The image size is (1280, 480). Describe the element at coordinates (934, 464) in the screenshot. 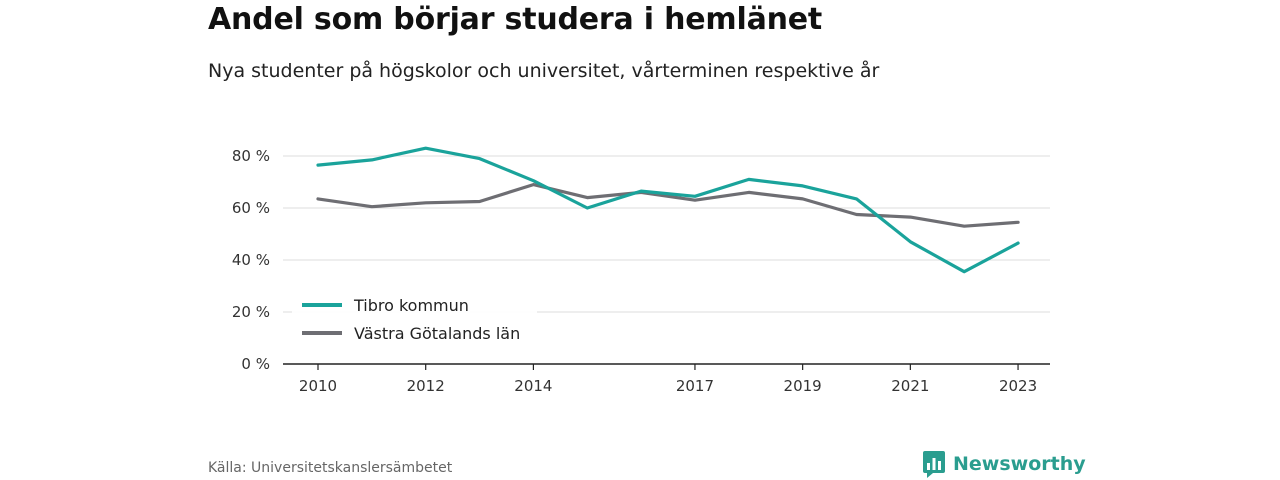

I see `chart-speech-bubble-icon` at that location.